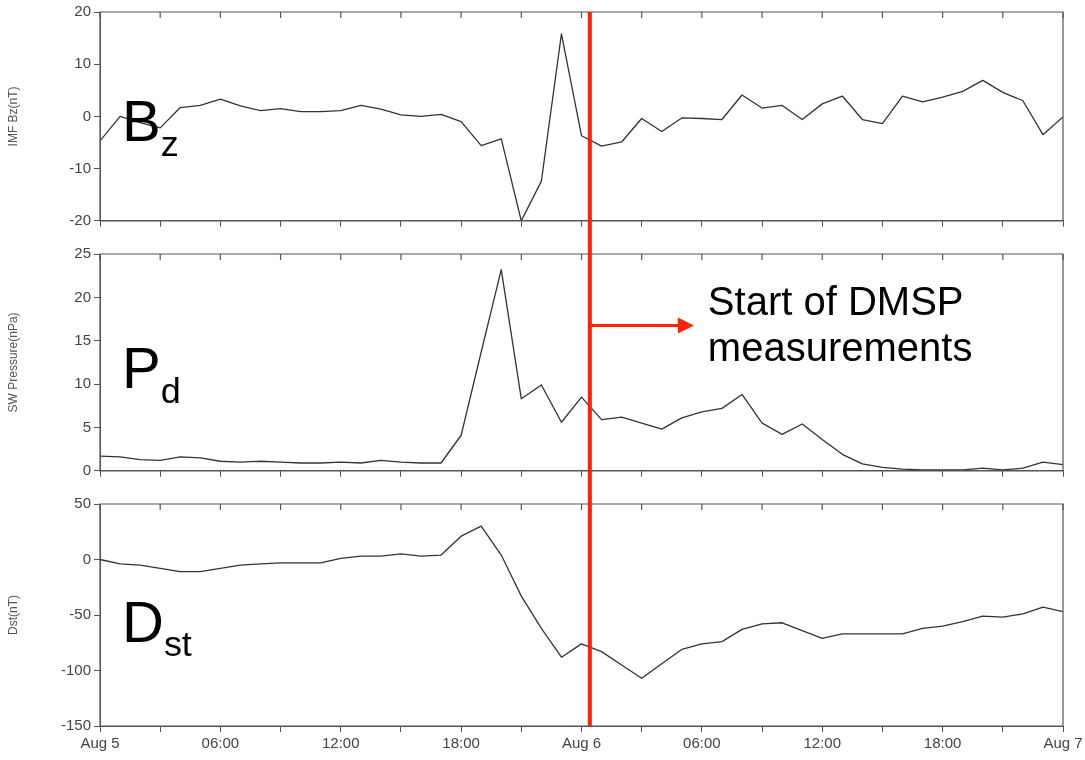 This screenshot has width=1085, height=760. I want to click on x-tick-label: Aug 7, so click(1063, 743).